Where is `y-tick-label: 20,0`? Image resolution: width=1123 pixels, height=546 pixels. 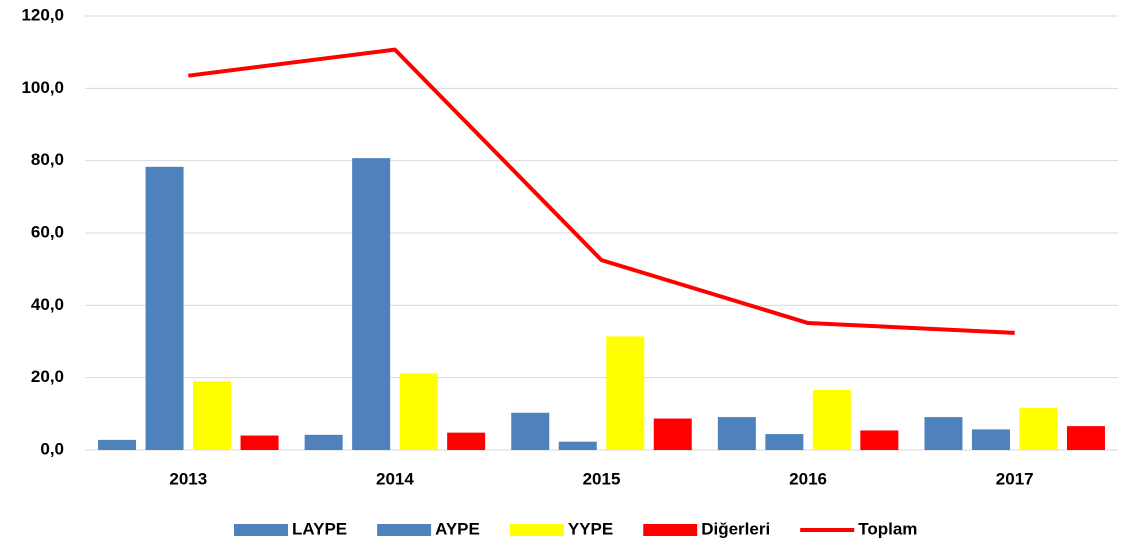 y-tick-label: 20,0 is located at coordinates (47, 376).